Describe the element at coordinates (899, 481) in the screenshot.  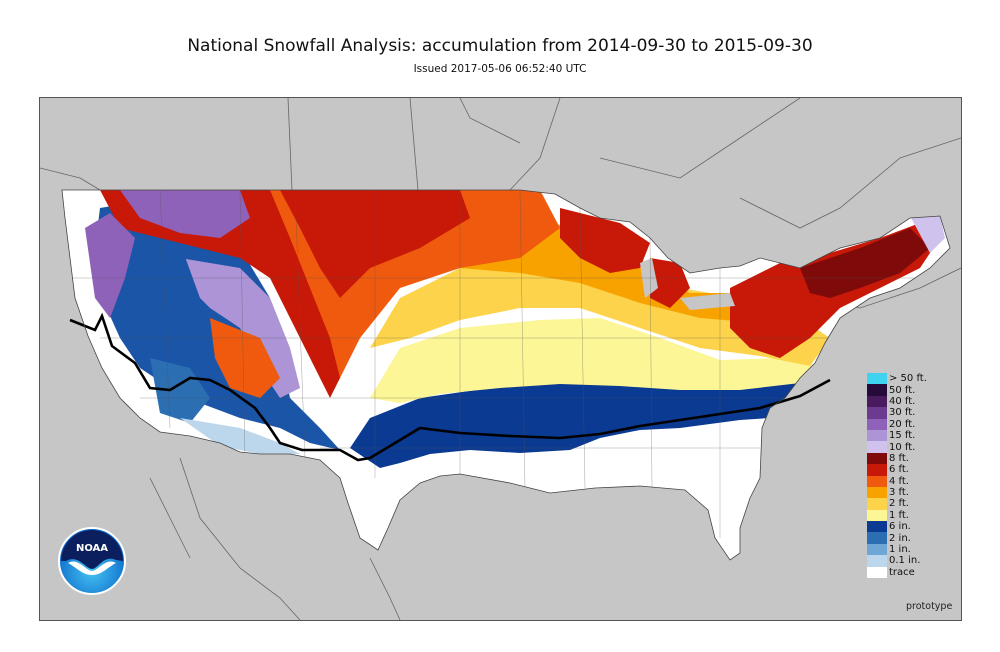
I see `legend-label: 4 ft.` at that location.